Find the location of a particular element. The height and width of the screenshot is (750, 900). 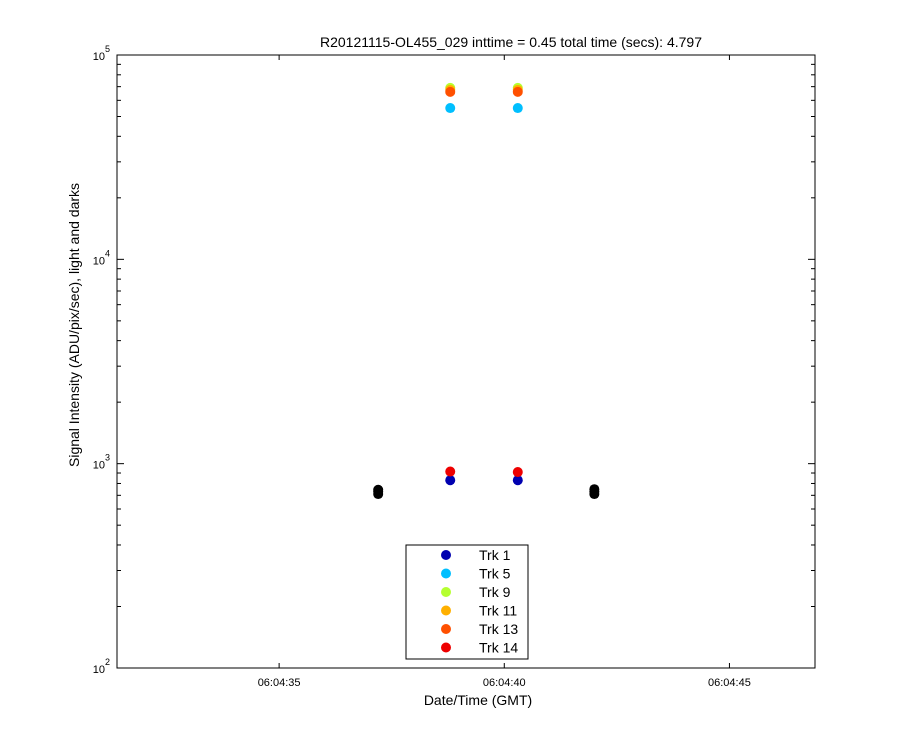

x-axis-label: Date/Time (GMT) is located at coordinates (478, 700).